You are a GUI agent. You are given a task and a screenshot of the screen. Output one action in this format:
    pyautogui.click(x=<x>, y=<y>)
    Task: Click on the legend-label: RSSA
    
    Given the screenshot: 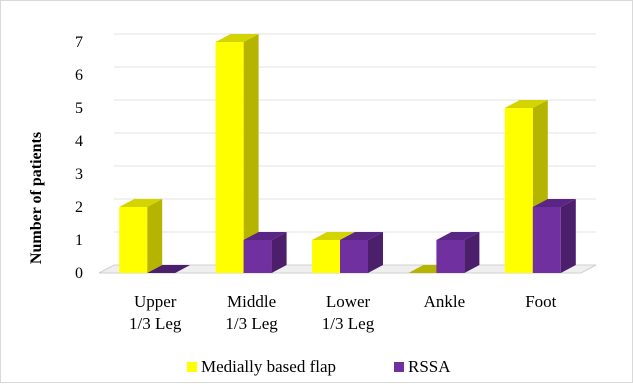 What is the action you would take?
    pyautogui.click(x=429, y=366)
    